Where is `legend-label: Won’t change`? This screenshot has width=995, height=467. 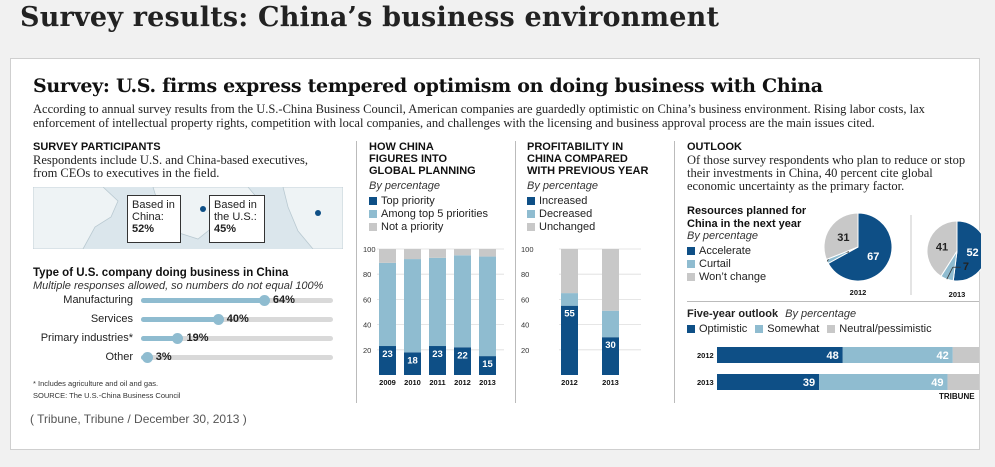
legend-label: Won’t change is located at coordinates (733, 277).